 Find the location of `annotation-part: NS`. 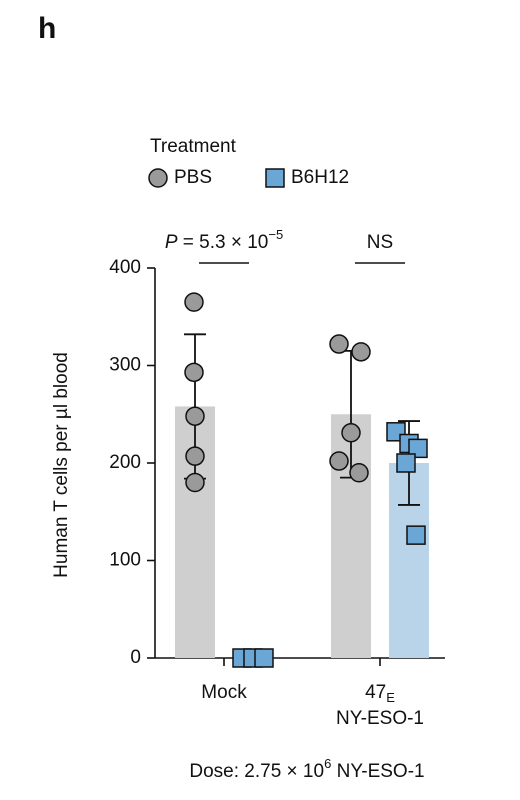

annotation-part: NS is located at coordinates (380, 242).